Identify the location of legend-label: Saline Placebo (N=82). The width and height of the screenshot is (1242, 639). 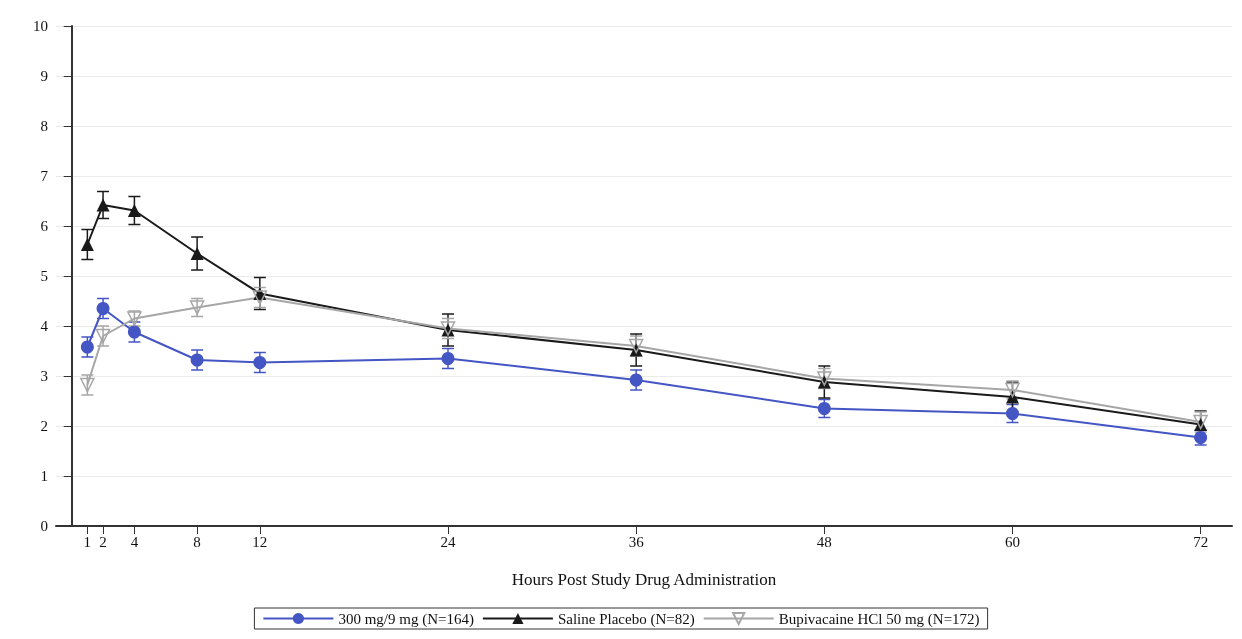
(626, 619).